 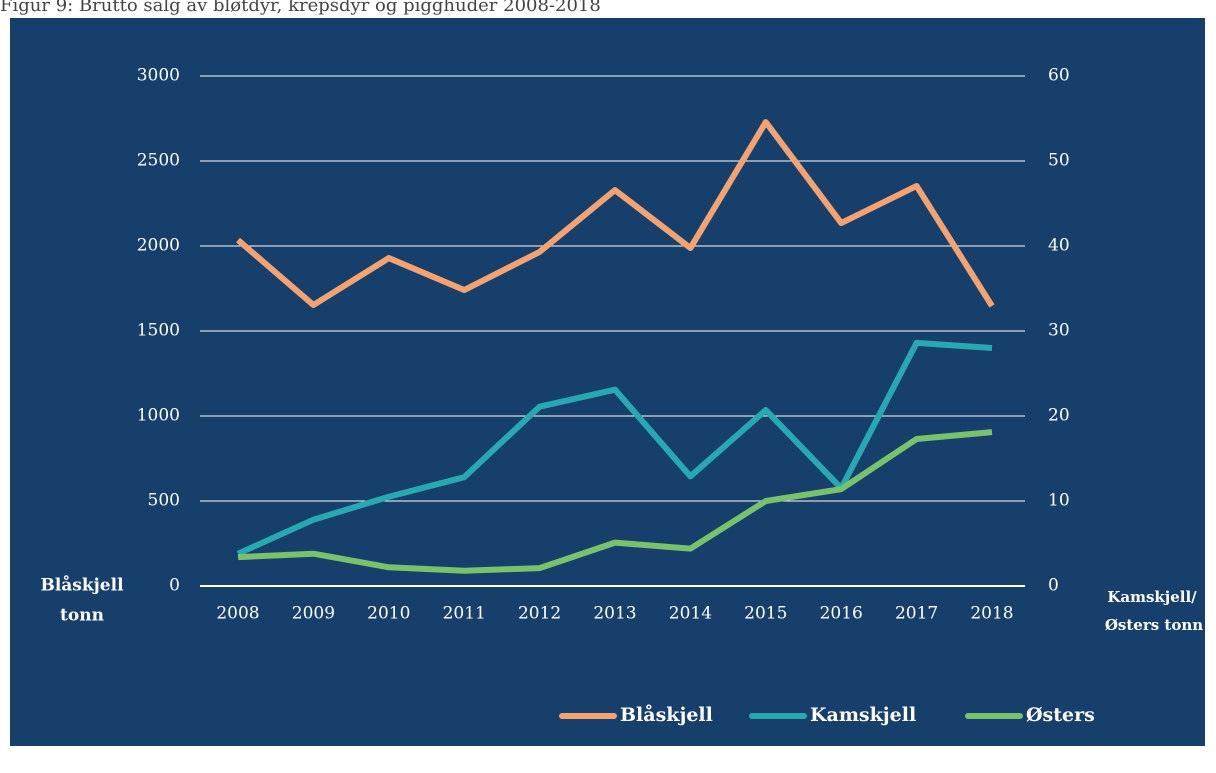 I want to click on x-tick-label: 2008, so click(x=237, y=614).